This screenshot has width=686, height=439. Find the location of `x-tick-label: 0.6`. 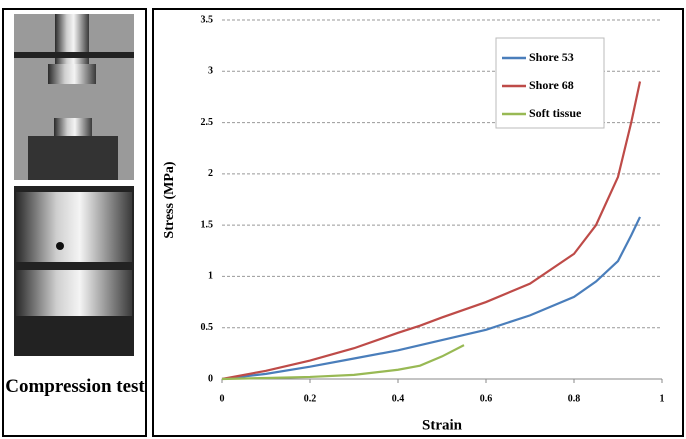

x-tick-label: 0.6 is located at coordinates (486, 398).